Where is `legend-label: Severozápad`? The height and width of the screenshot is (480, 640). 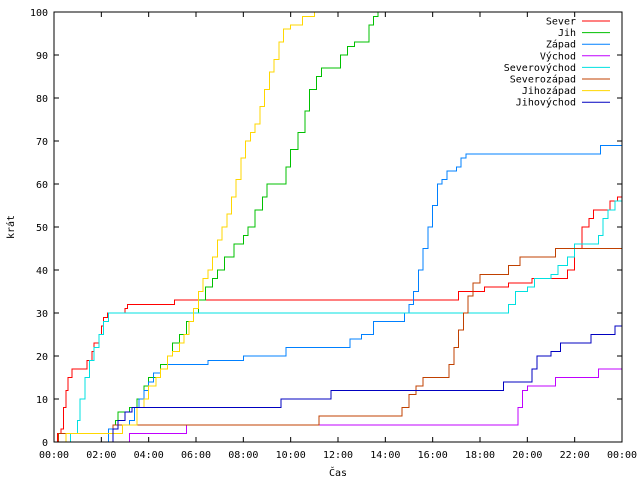
legend-label: Severozápad is located at coordinates (543, 80).